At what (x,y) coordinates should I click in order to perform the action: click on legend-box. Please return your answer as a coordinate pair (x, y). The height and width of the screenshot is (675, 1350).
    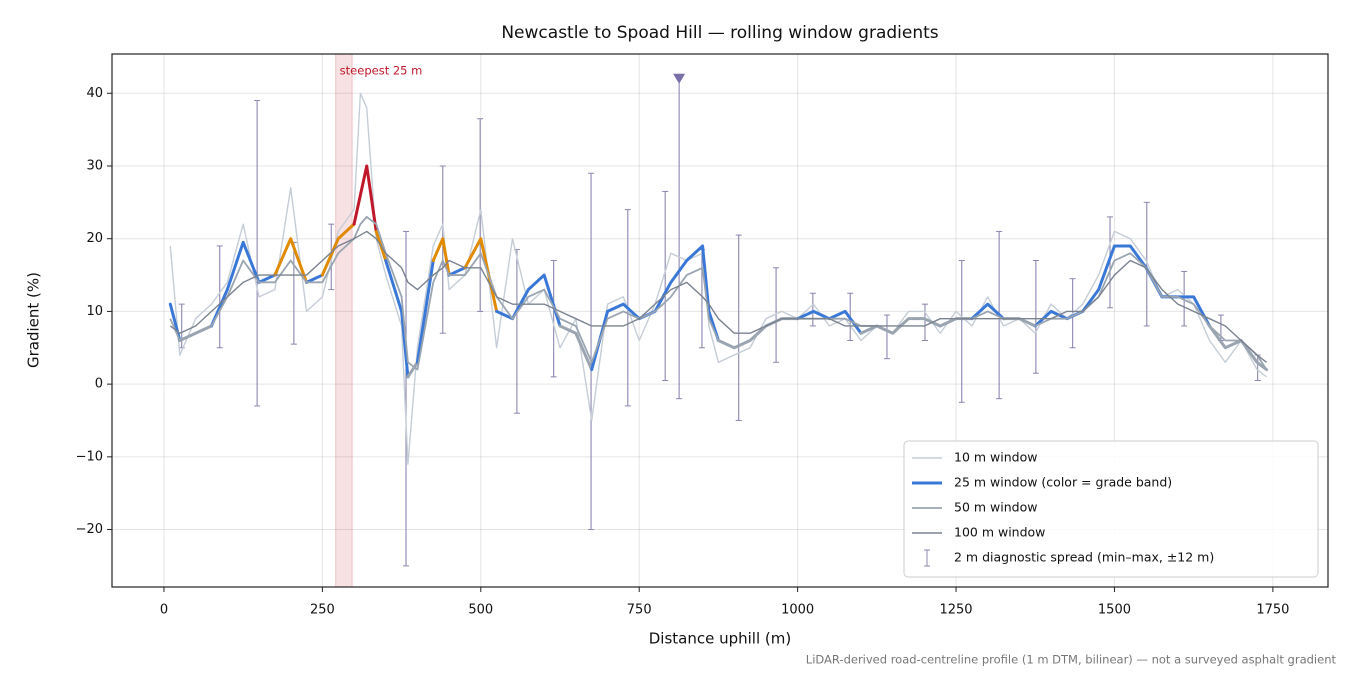
    Looking at the image, I should click on (1111, 509).